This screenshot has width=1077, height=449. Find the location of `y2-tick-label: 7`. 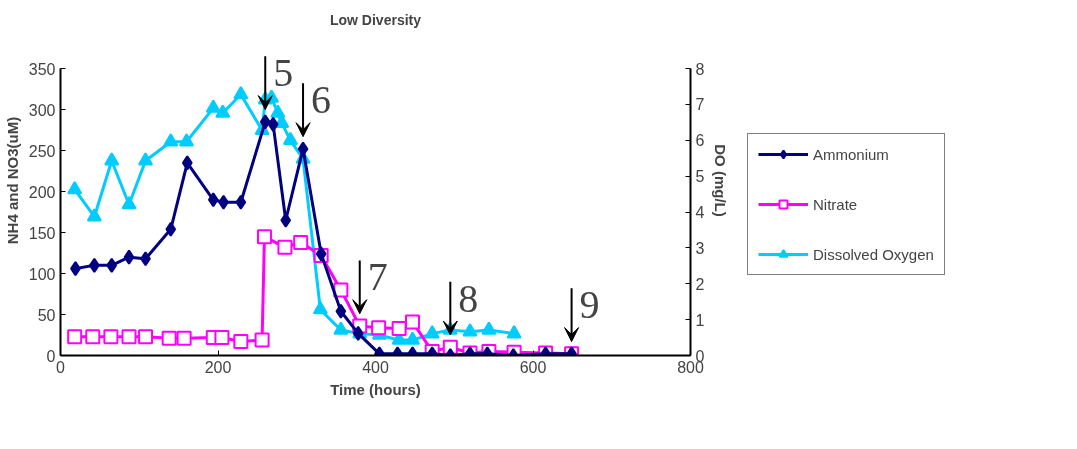

y2-tick-label: 7 is located at coordinates (700, 105).